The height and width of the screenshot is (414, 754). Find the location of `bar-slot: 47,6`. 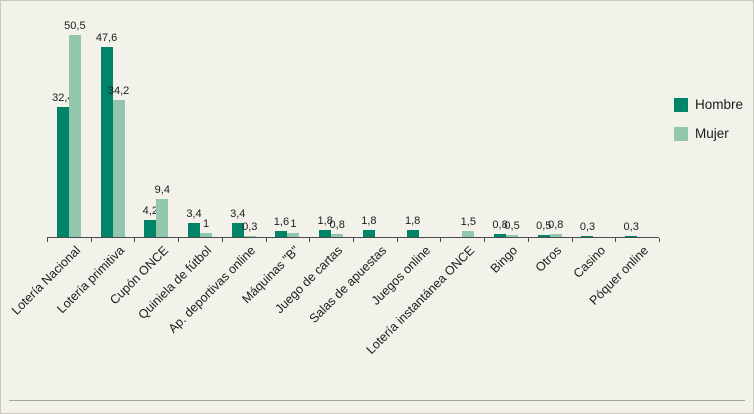

bar-slot: 47,6 is located at coordinates (106, 133).